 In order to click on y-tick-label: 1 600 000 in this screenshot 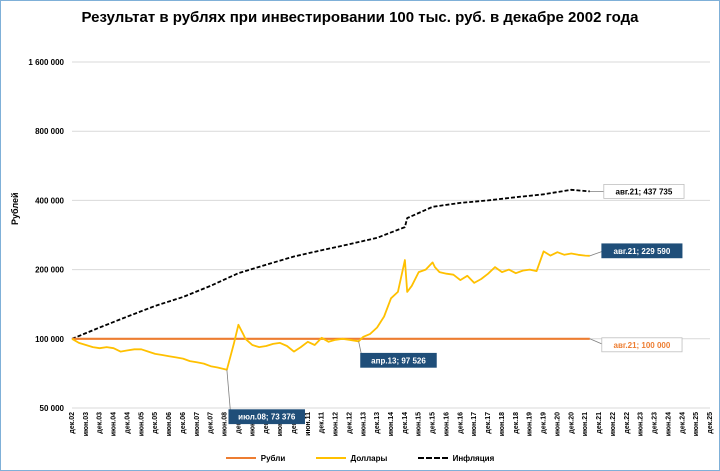, I will do `click(46, 62)`.